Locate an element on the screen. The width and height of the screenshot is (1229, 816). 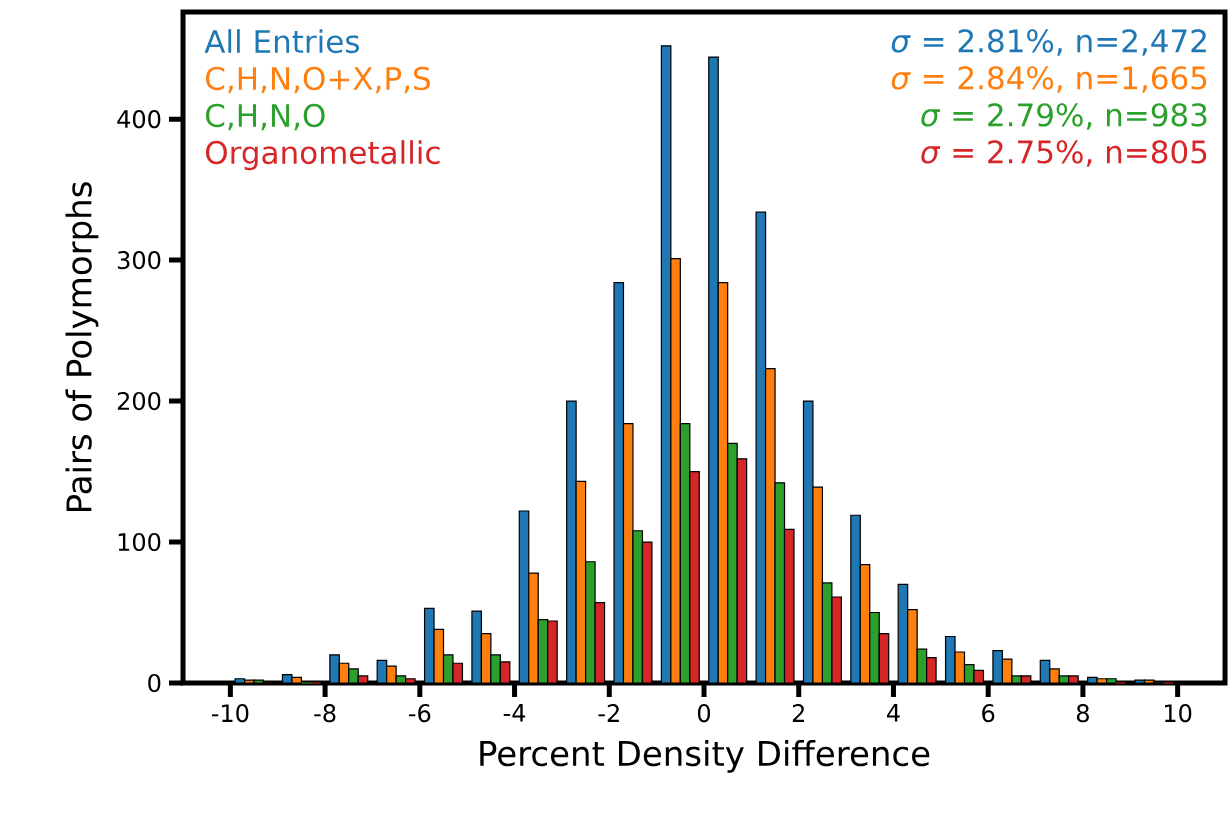
text: C,H,N,O is located at coordinates (265, 117).